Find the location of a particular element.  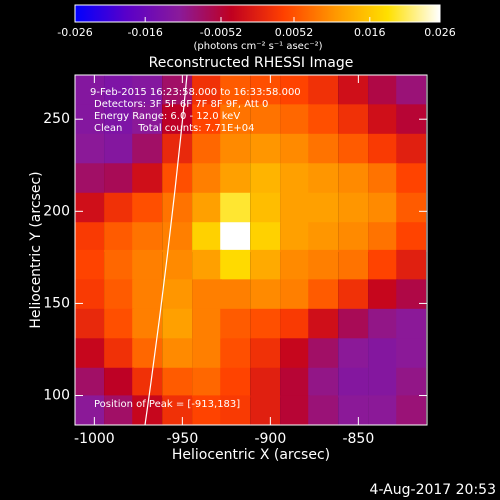

colorbar-tick-label: 0.026 is located at coordinates (440, 32).